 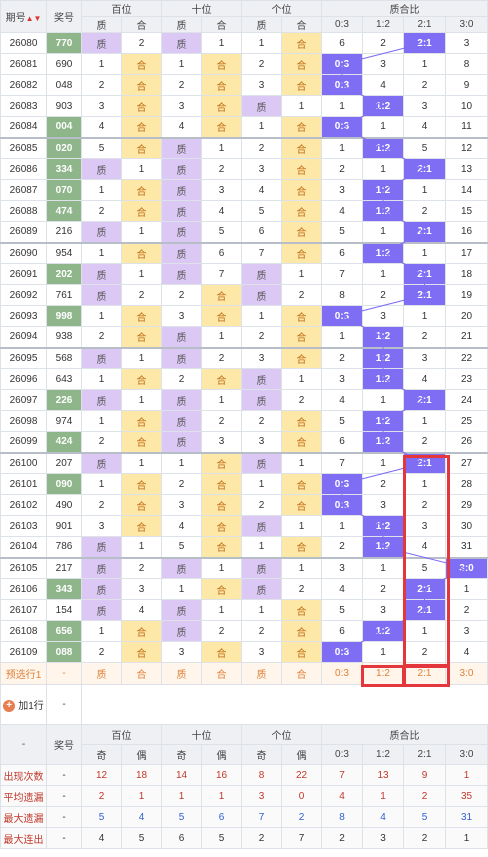 I want to click on prize-cell: 202, so click(x=64, y=274).